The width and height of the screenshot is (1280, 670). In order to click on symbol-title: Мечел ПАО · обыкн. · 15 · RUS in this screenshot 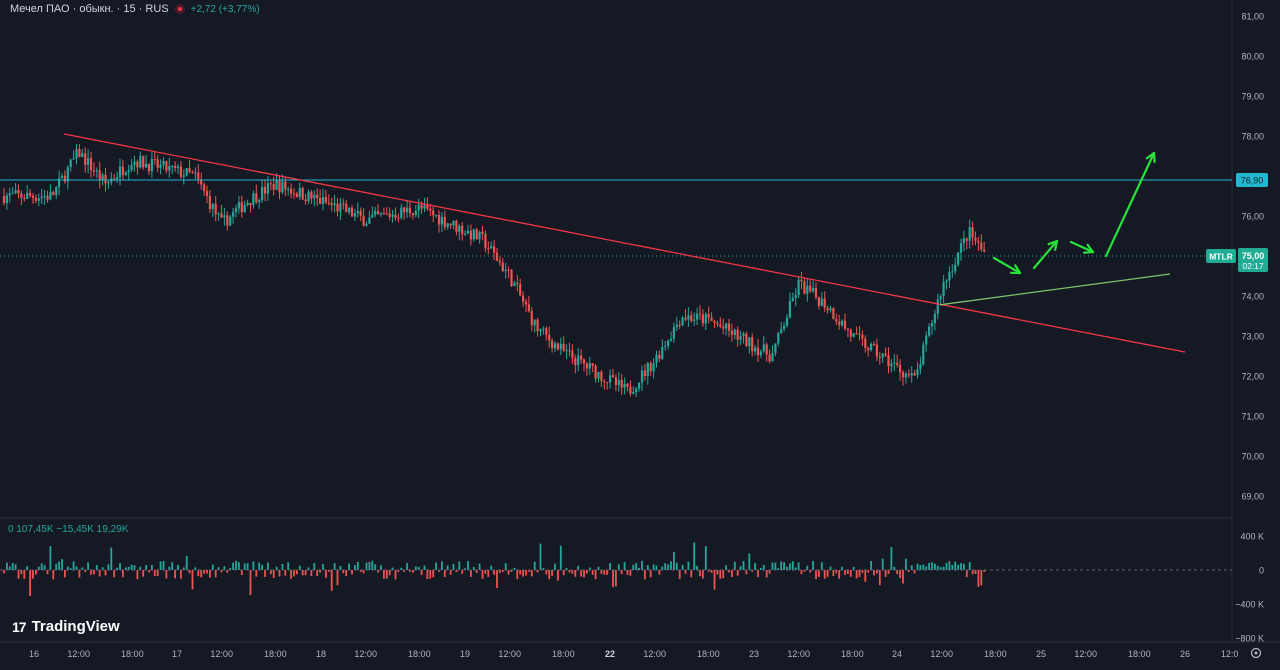, I will do `click(89, 9)`.